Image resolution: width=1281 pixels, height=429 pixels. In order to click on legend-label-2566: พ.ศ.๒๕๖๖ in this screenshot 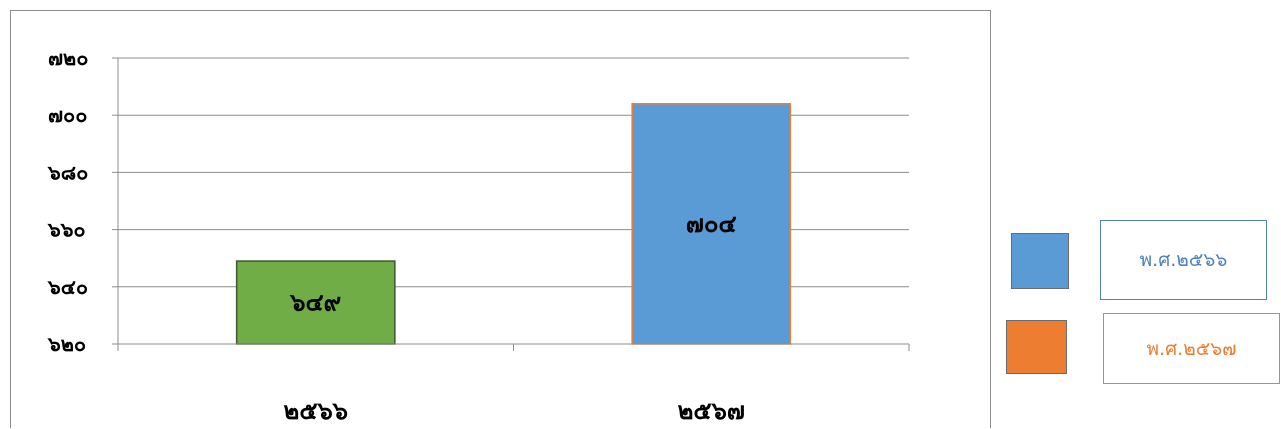, I will do `click(1183, 260)`.